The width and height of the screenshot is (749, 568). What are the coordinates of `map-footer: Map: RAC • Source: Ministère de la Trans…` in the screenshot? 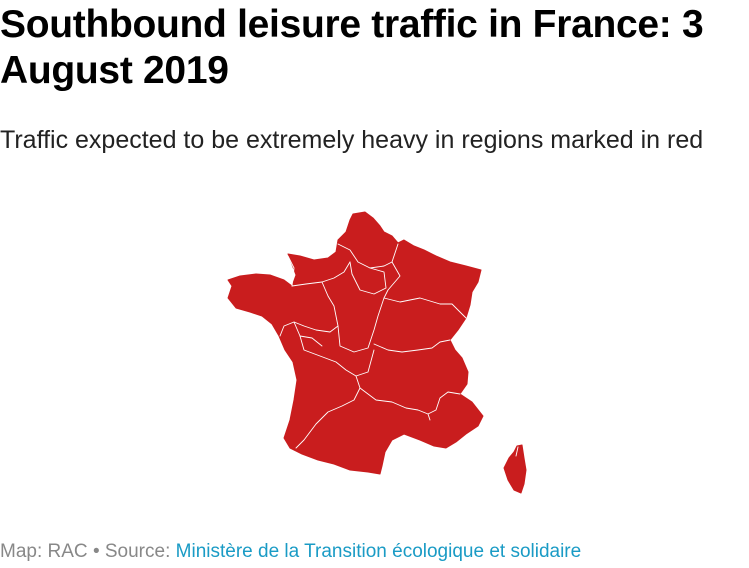 It's located at (372, 552).